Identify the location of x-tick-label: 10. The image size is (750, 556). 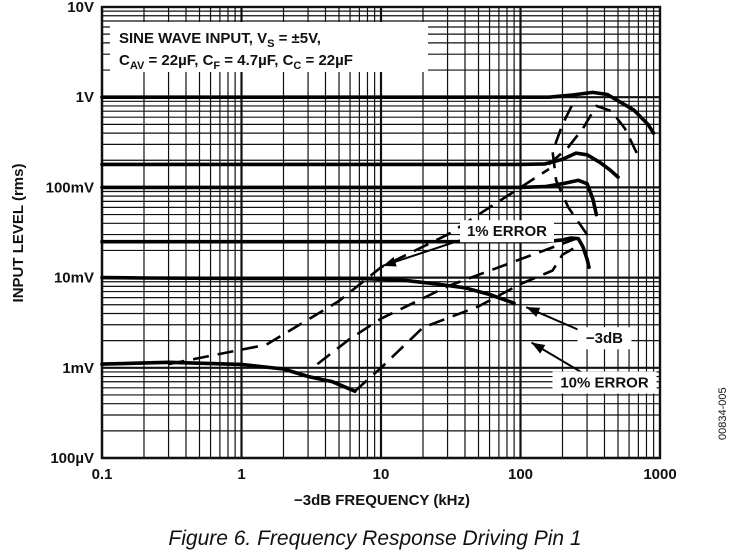
(381, 474).